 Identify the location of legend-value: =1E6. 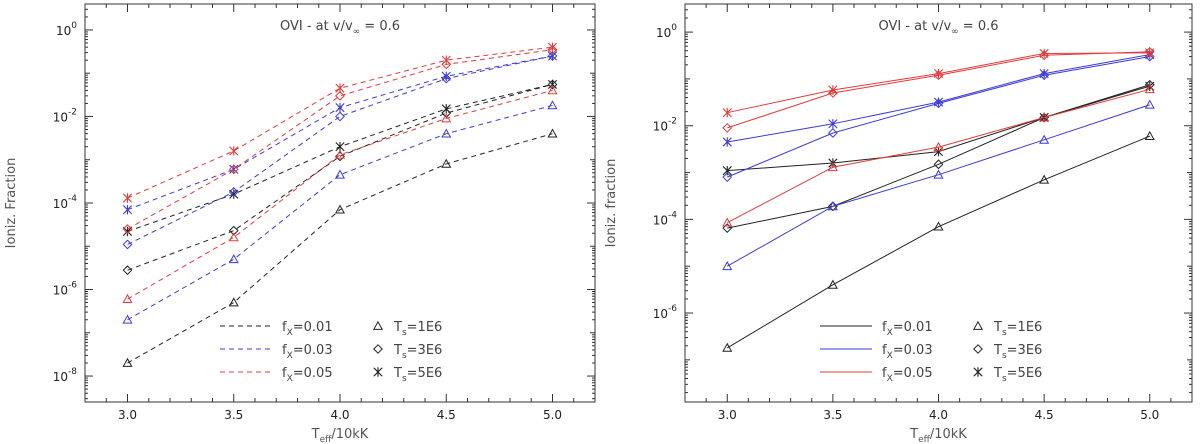
(1025, 327).